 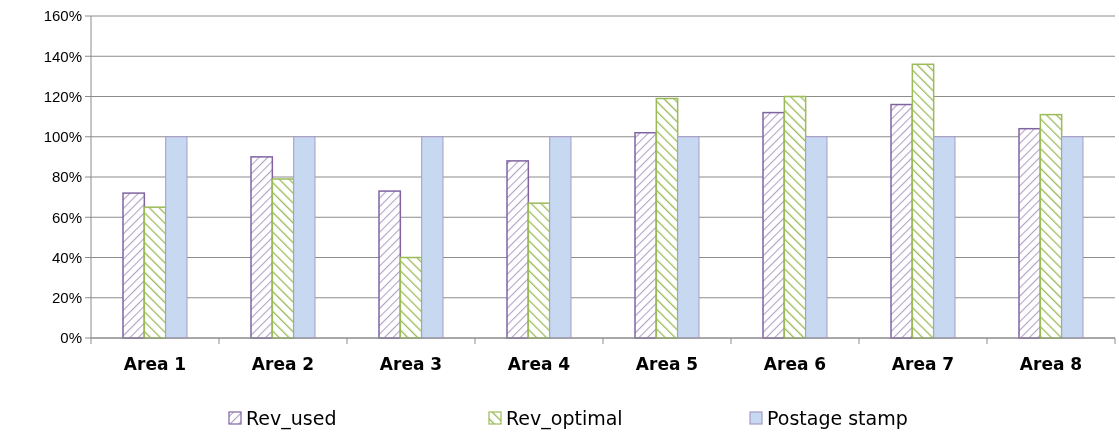 What do you see at coordinates (1051, 363) in the screenshot?
I see `x-tick-label: Area 8` at bounding box center [1051, 363].